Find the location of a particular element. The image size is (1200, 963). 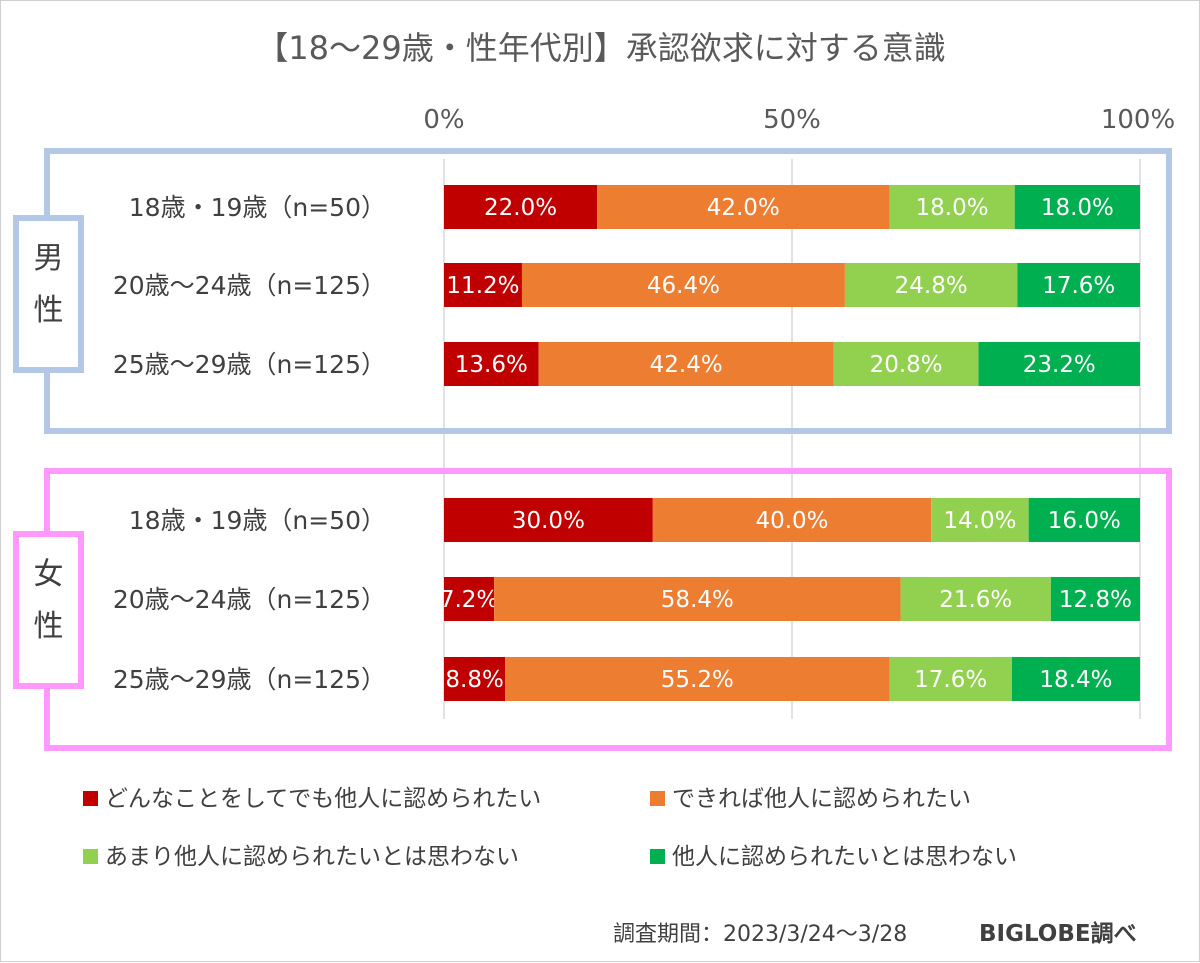

data-label: 55.2% is located at coordinates (697, 680).